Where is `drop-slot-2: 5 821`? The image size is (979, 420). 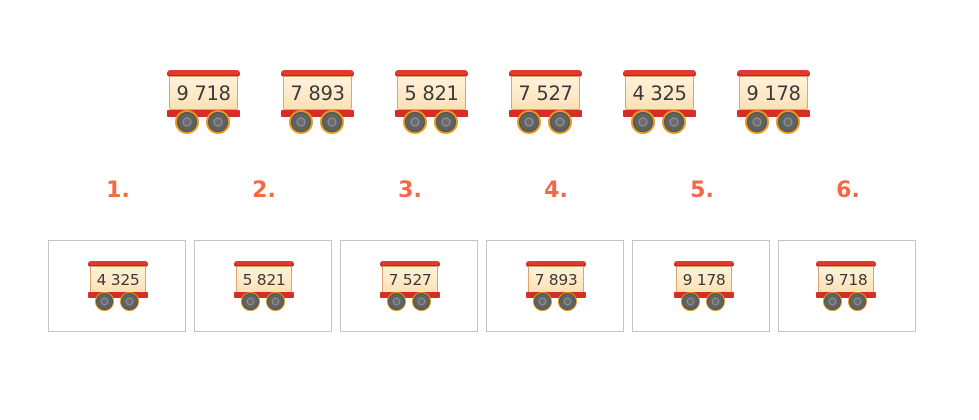 drop-slot-2: 5 821 is located at coordinates (263, 286).